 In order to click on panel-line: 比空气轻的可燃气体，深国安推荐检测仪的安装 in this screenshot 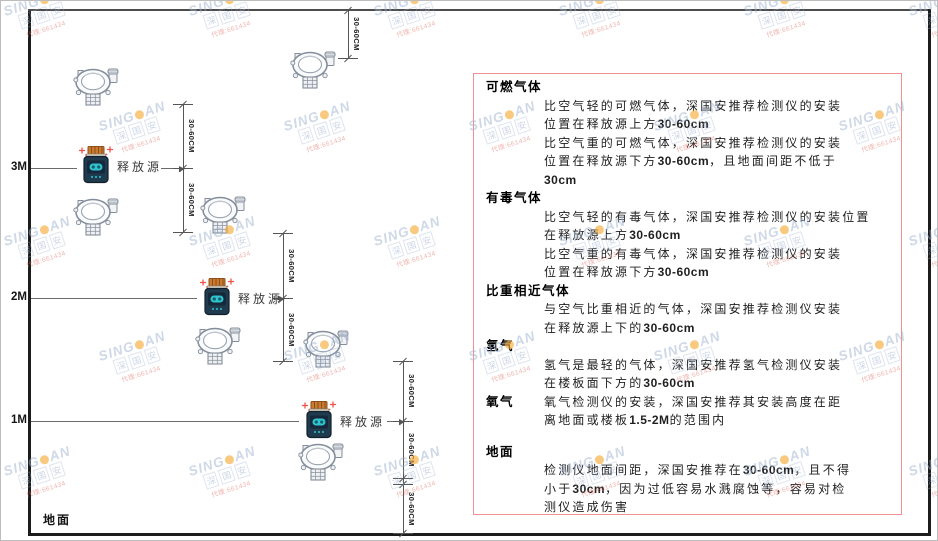, I will do `click(693, 105)`.